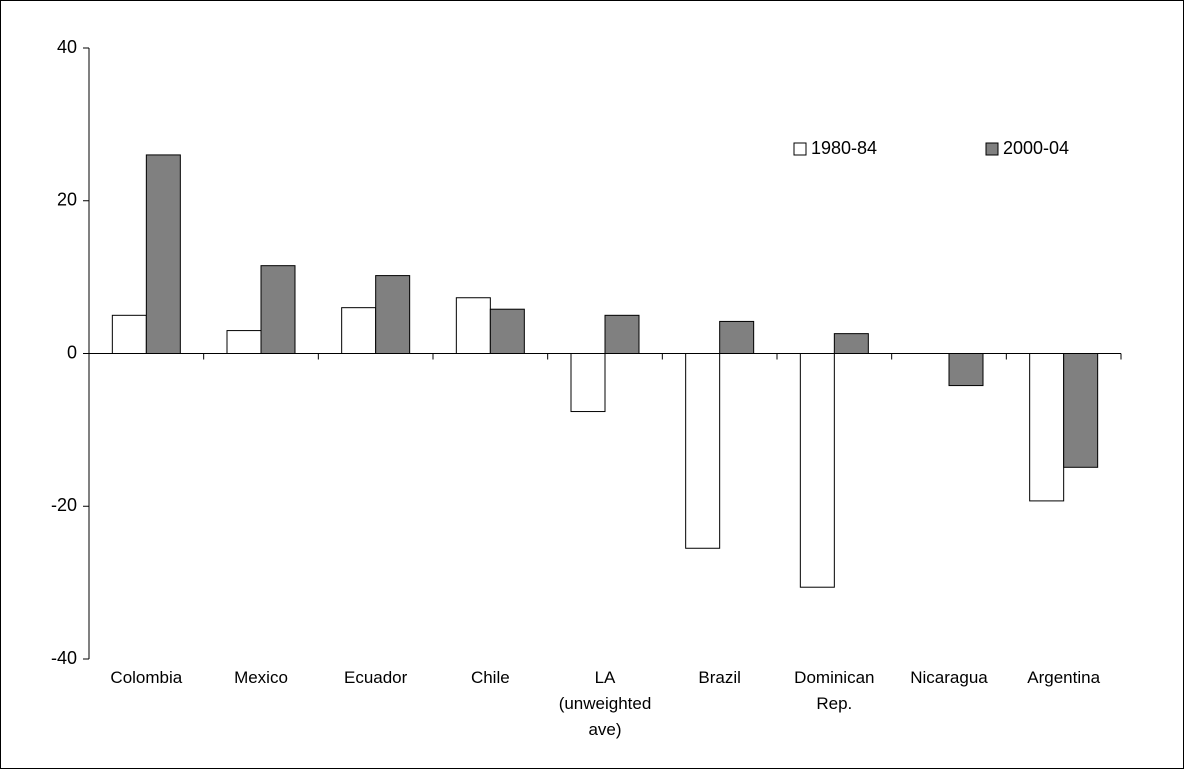  What do you see at coordinates (72, 352) in the screenshot?
I see `y-tick-label: 0` at bounding box center [72, 352].